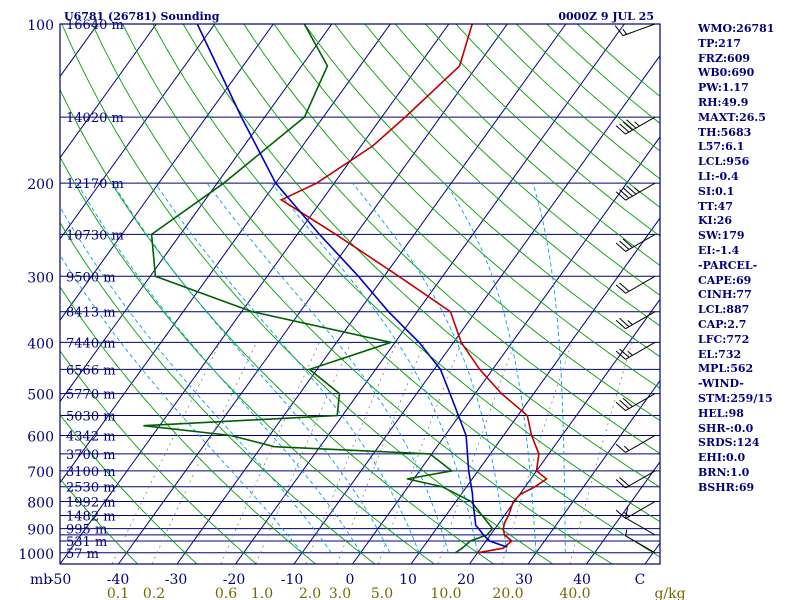 This screenshot has width=800, height=600. Describe the element at coordinates (721, 147) in the screenshot. I see `stat-line: L57:6.1` at that location.